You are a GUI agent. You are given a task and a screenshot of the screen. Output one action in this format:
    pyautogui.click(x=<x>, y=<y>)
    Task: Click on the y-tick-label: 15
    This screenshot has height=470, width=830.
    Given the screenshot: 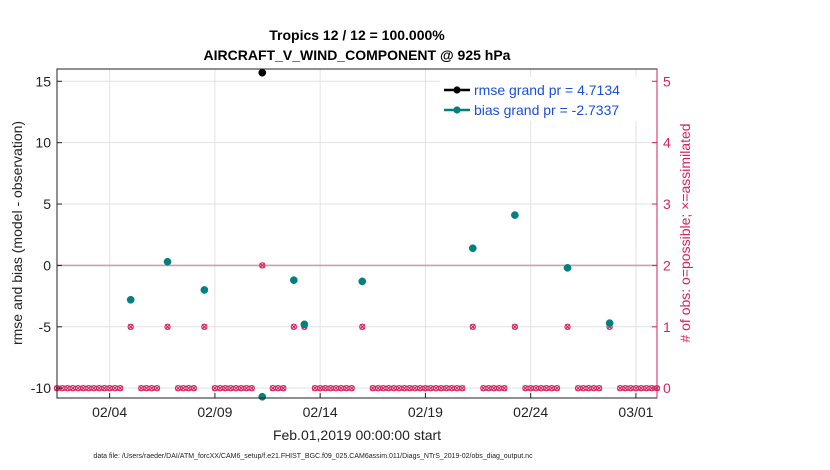 What is the action you would take?
    pyautogui.click(x=43, y=81)
    